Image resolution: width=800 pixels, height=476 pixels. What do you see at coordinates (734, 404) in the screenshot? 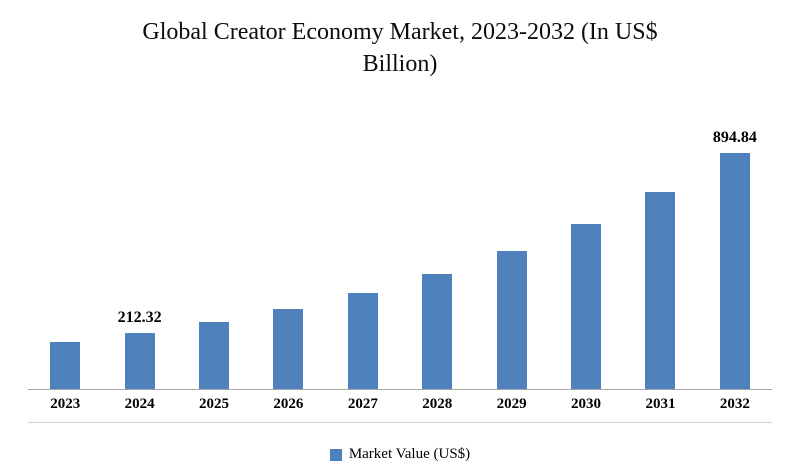
I see `x-tick-2032: 2032` at bounding box center [734, 404].